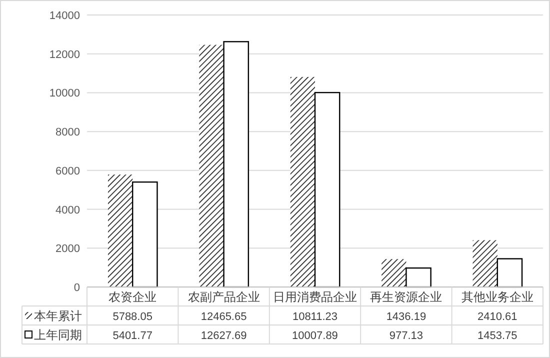  Describe the element at coordinates (315, 317) in the screenshot. I see `data-label: 10811.23` at that location.